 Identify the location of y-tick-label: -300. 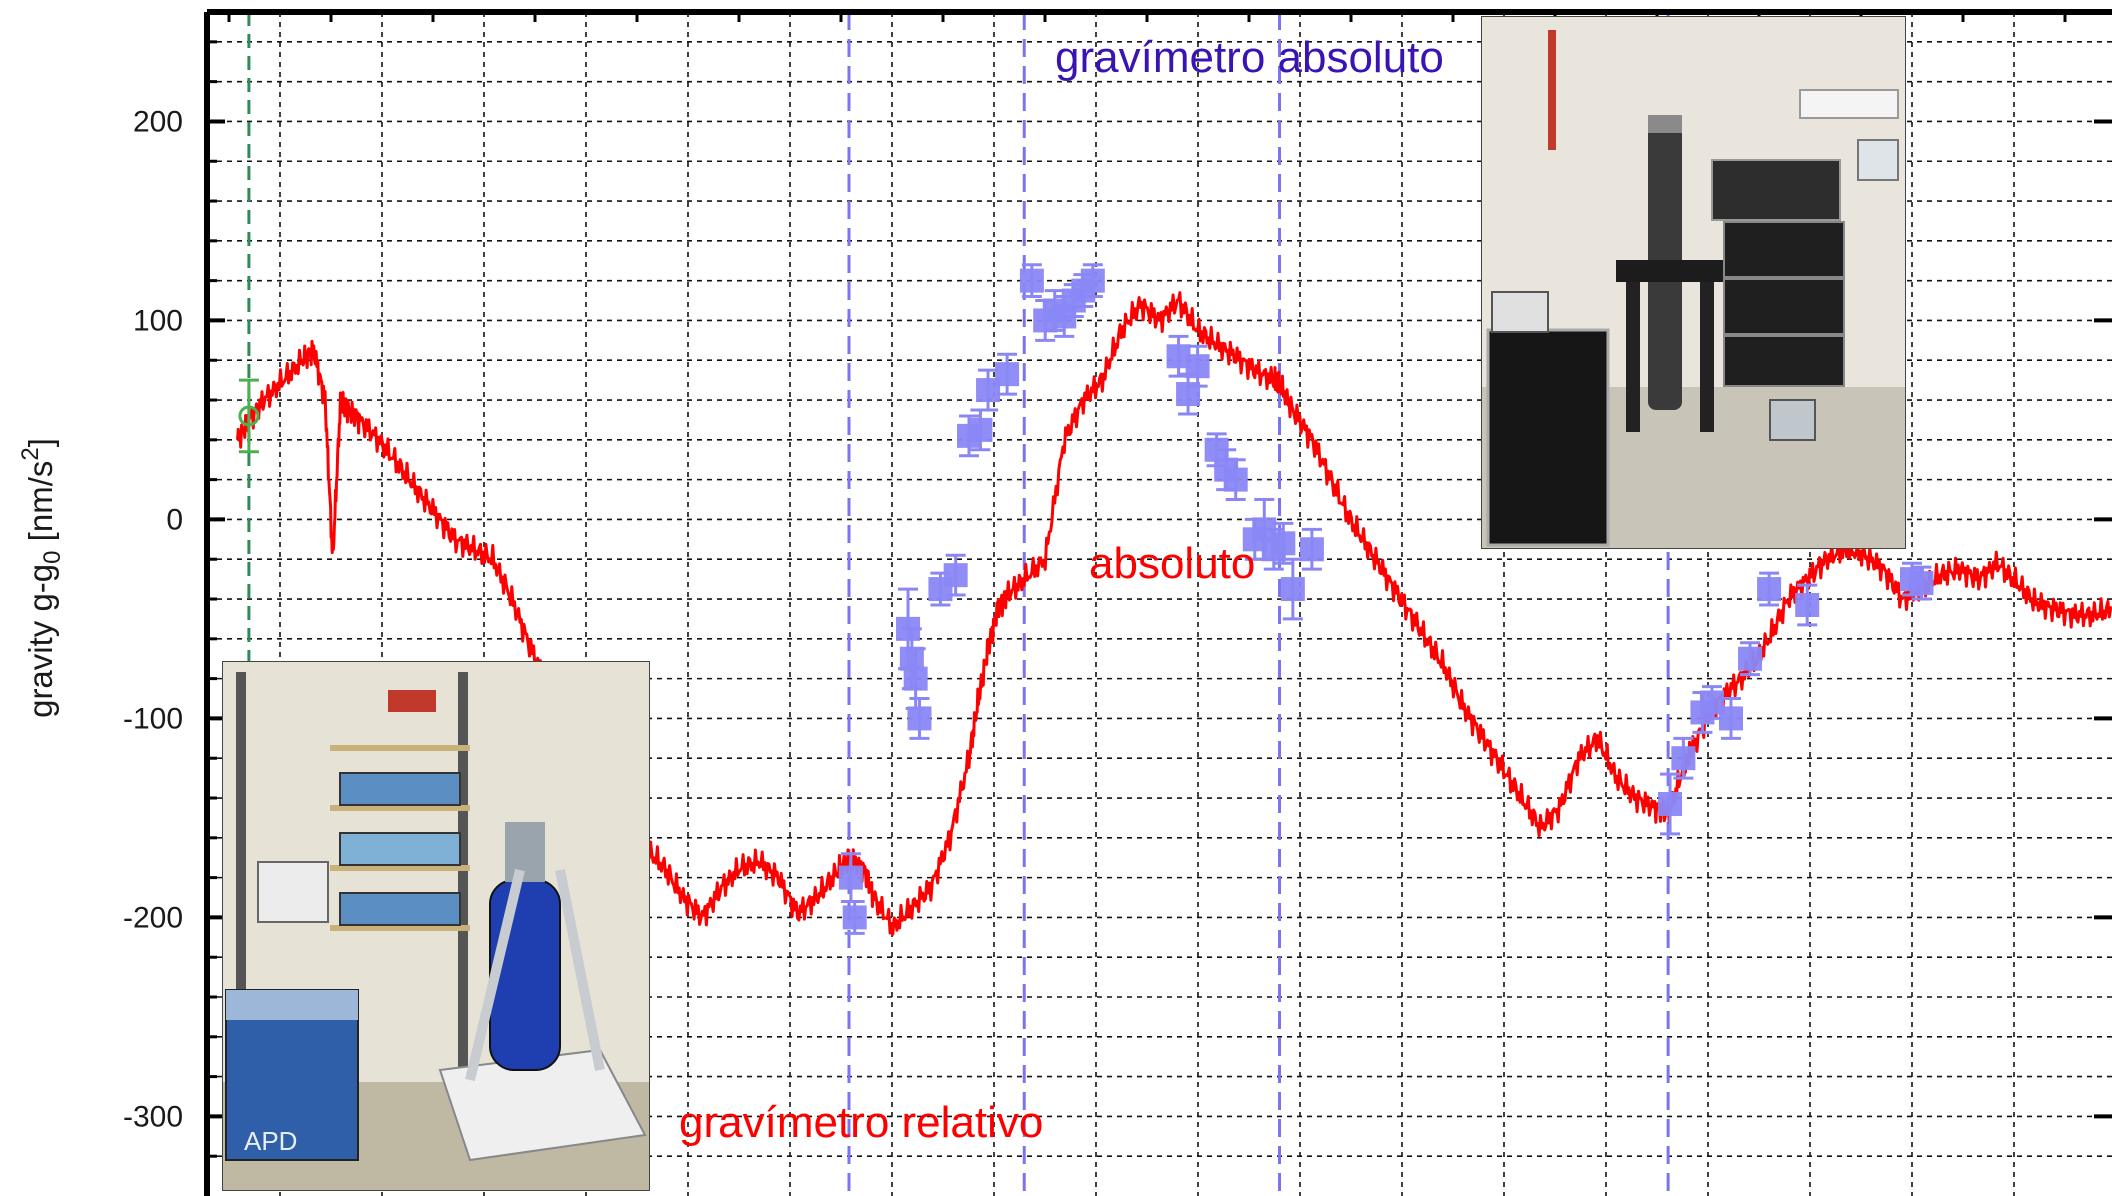
(153, 1116).